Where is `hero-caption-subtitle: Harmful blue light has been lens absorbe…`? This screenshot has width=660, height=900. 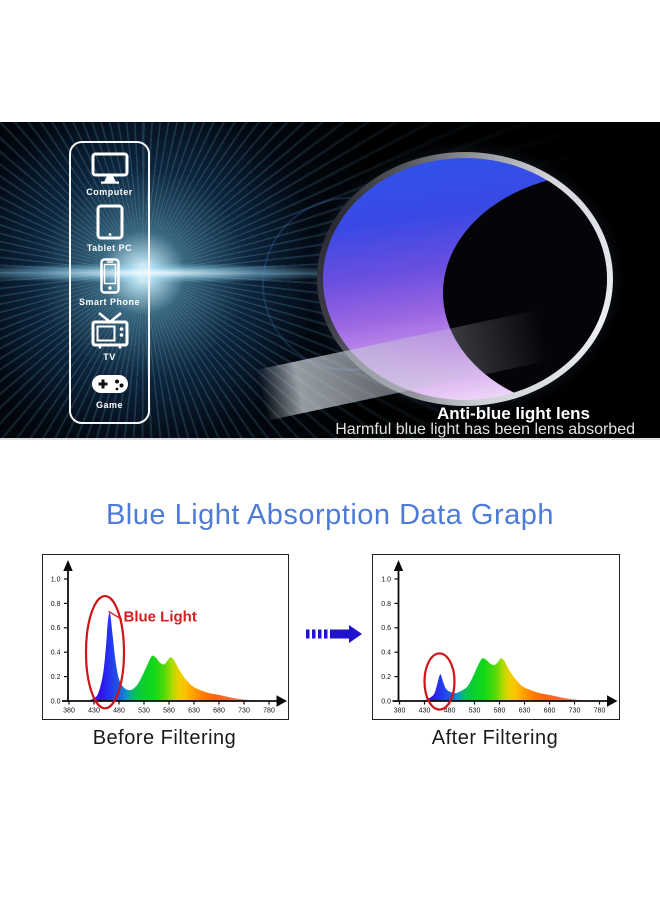 hero-caption-subtitle: Harmful blue light has been lens absorbe… is located at coordinates (485, 429).